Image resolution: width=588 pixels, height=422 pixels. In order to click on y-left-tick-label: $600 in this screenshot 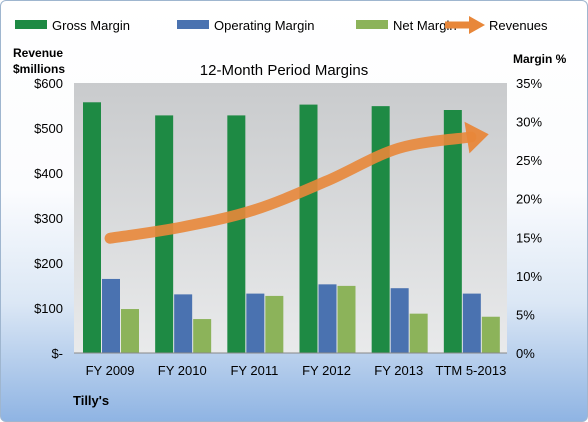, I will do `click(48, 83)`.